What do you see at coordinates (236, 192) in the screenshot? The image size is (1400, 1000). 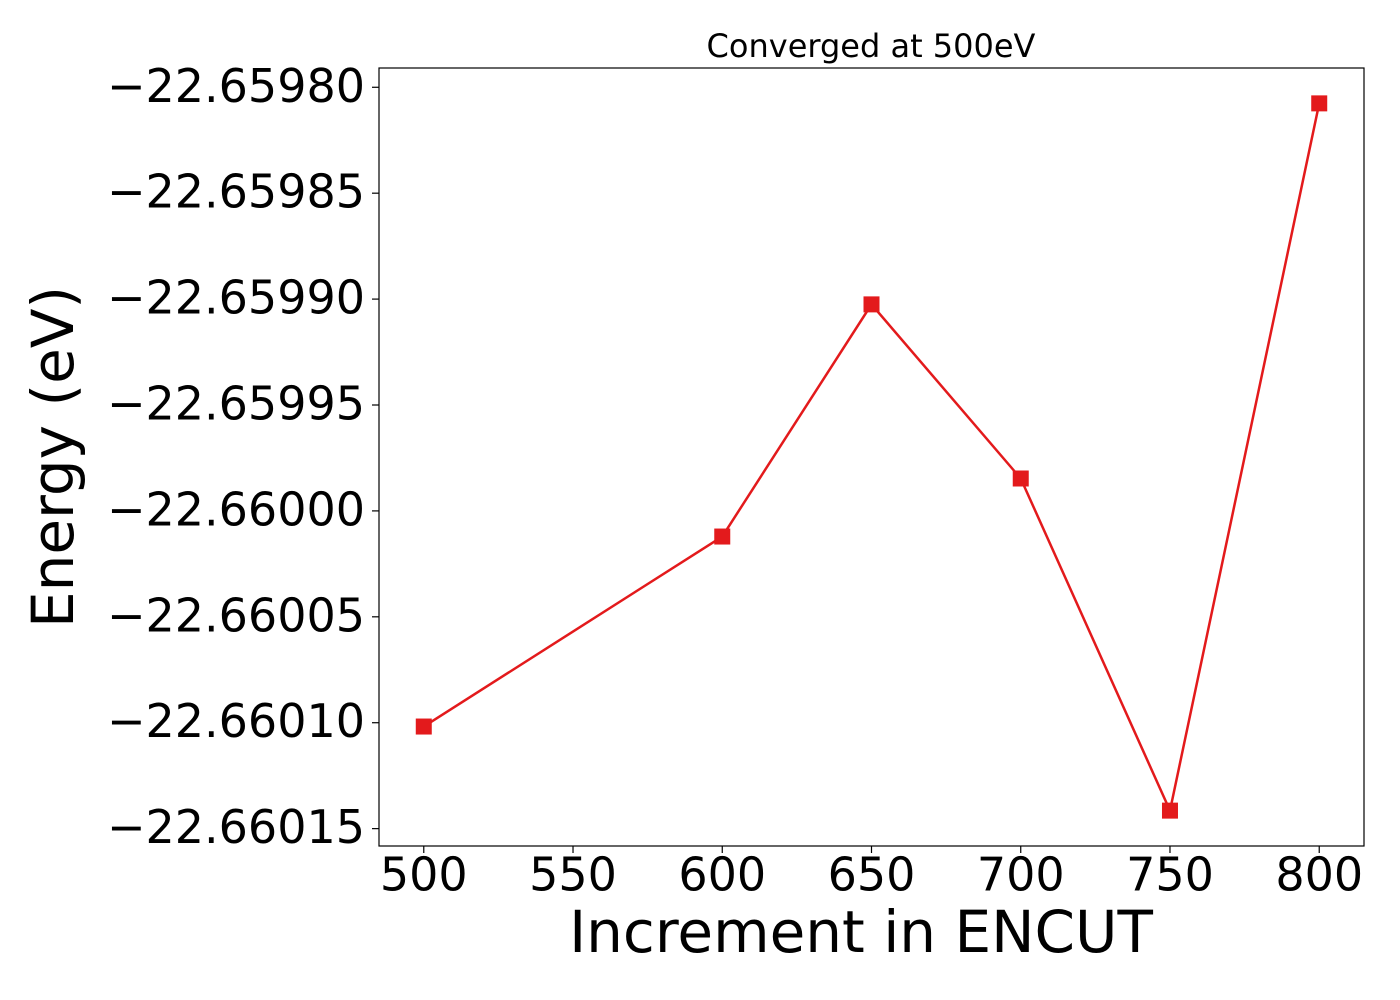 I see `y-tick-label: −22.65985` at bounding box center [236, 192].